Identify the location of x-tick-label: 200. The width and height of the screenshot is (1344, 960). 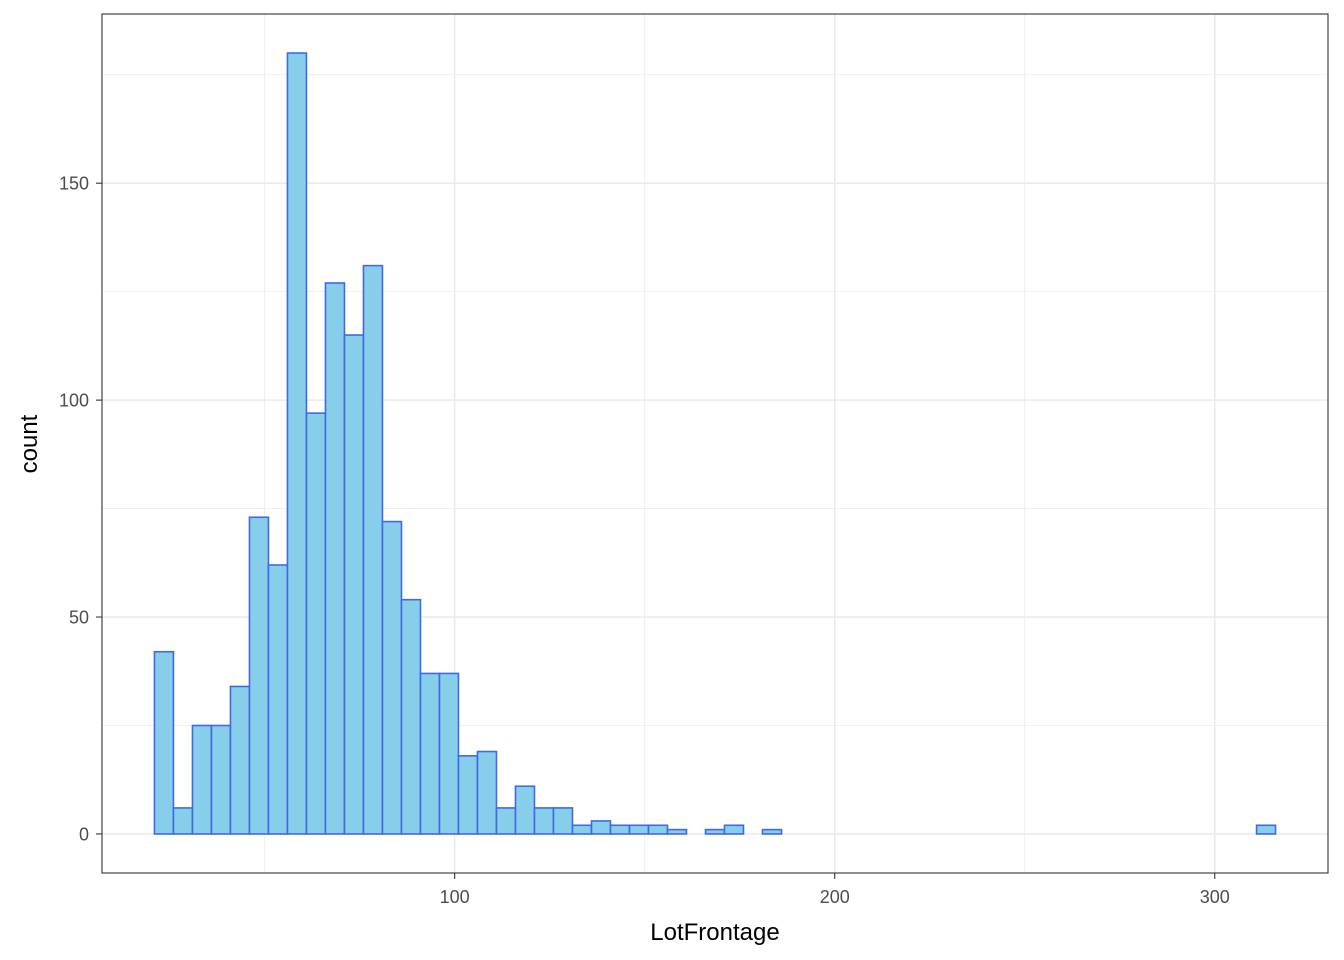
(835, 897).